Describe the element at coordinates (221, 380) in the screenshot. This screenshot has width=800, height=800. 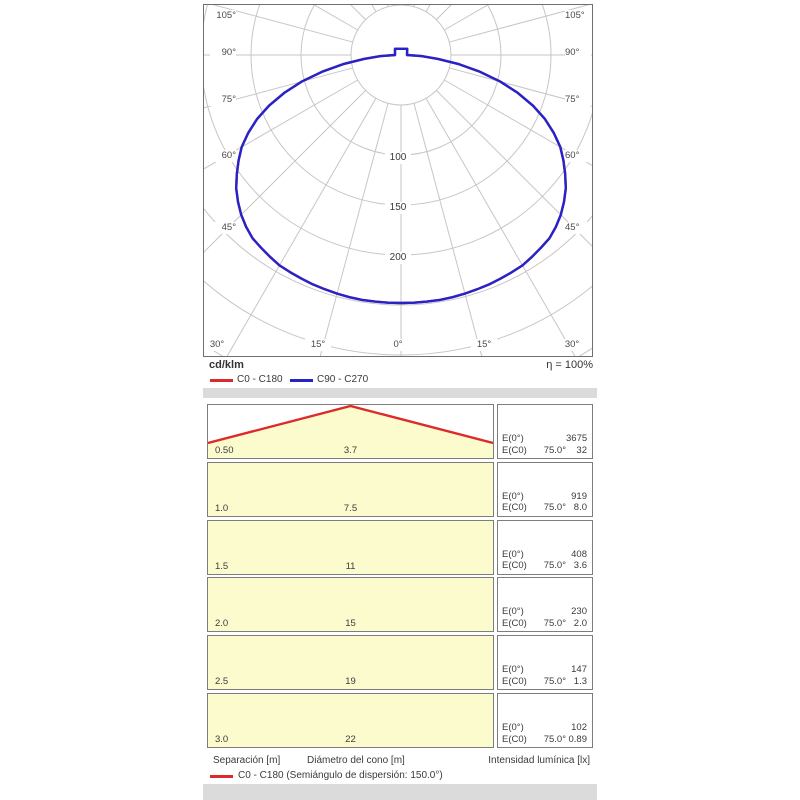
I see `c0-c180-legend-line` at that location.